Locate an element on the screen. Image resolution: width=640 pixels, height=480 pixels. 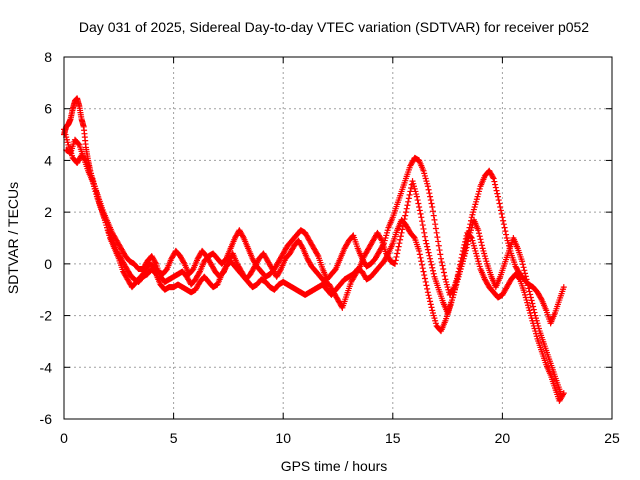
x-tick-label: 5 is located at coordinates (174, 438).